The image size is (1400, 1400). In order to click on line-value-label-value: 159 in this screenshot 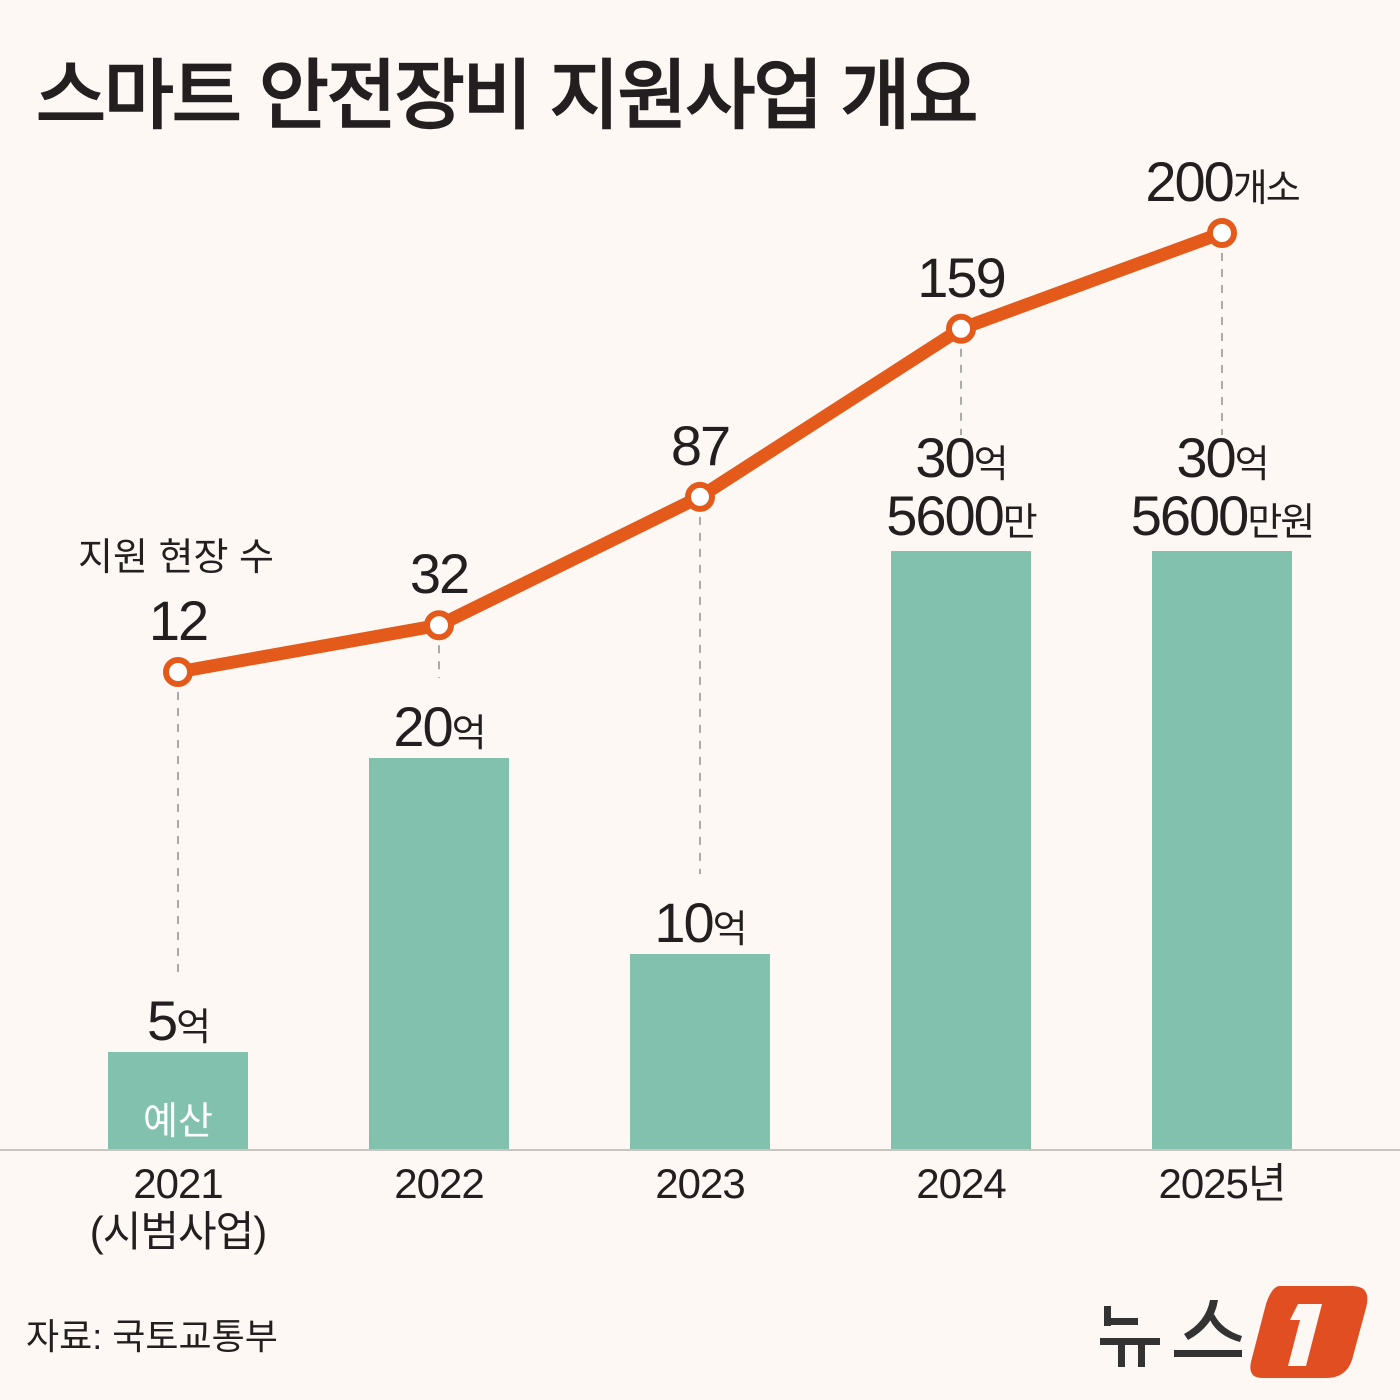, I will do `click(961, 277)`.